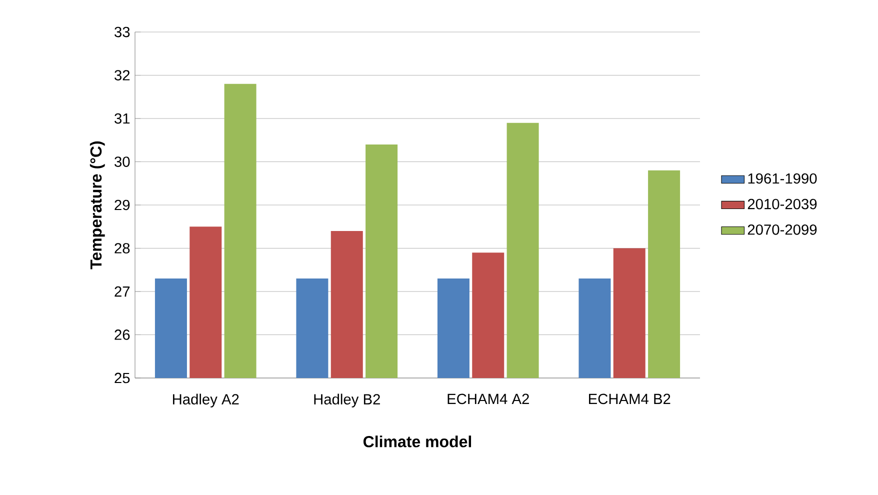 This screenshot has width=878, height=495. Describe the element at coordinates (782, 229) in the screenshot. I see `legend-label: 2070-2099` at that location.